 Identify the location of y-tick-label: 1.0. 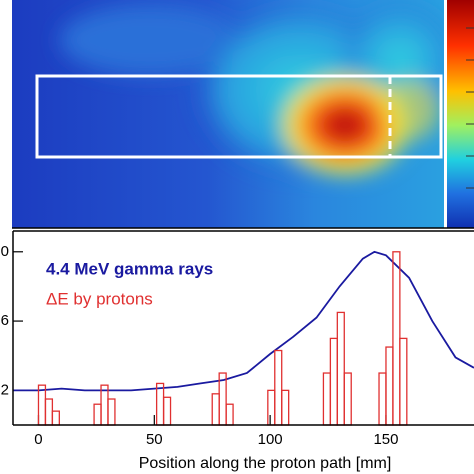
(4, 251).